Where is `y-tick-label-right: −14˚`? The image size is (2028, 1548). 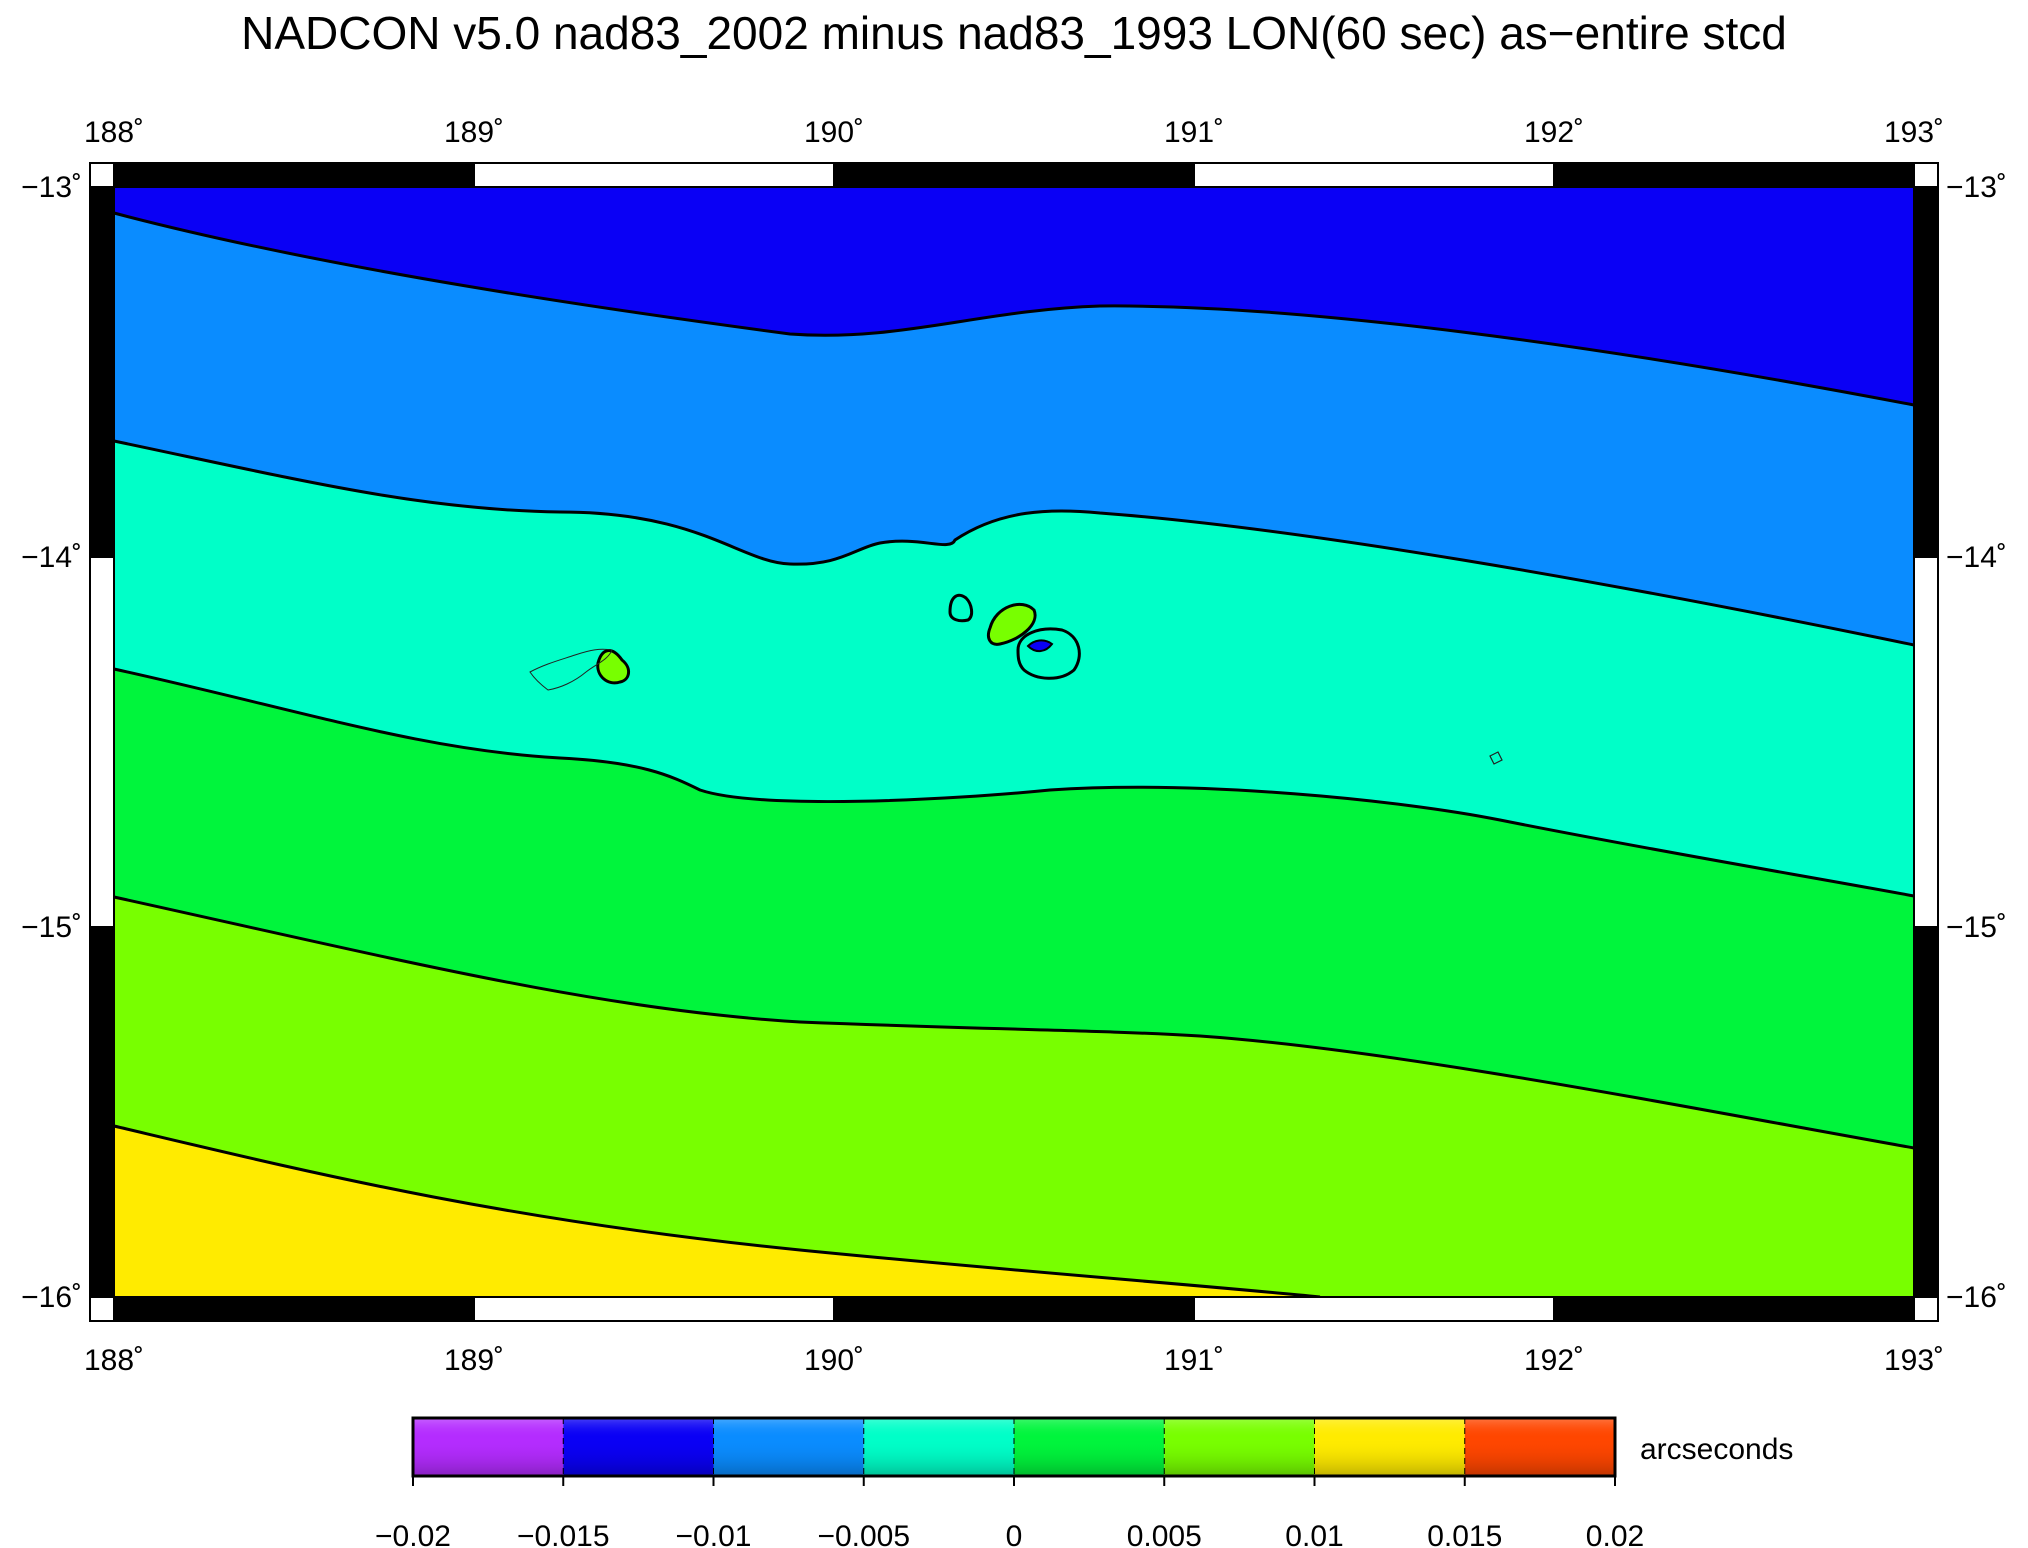 y-tick-label-right: −14˚ is located at coordinates (1976, 557).